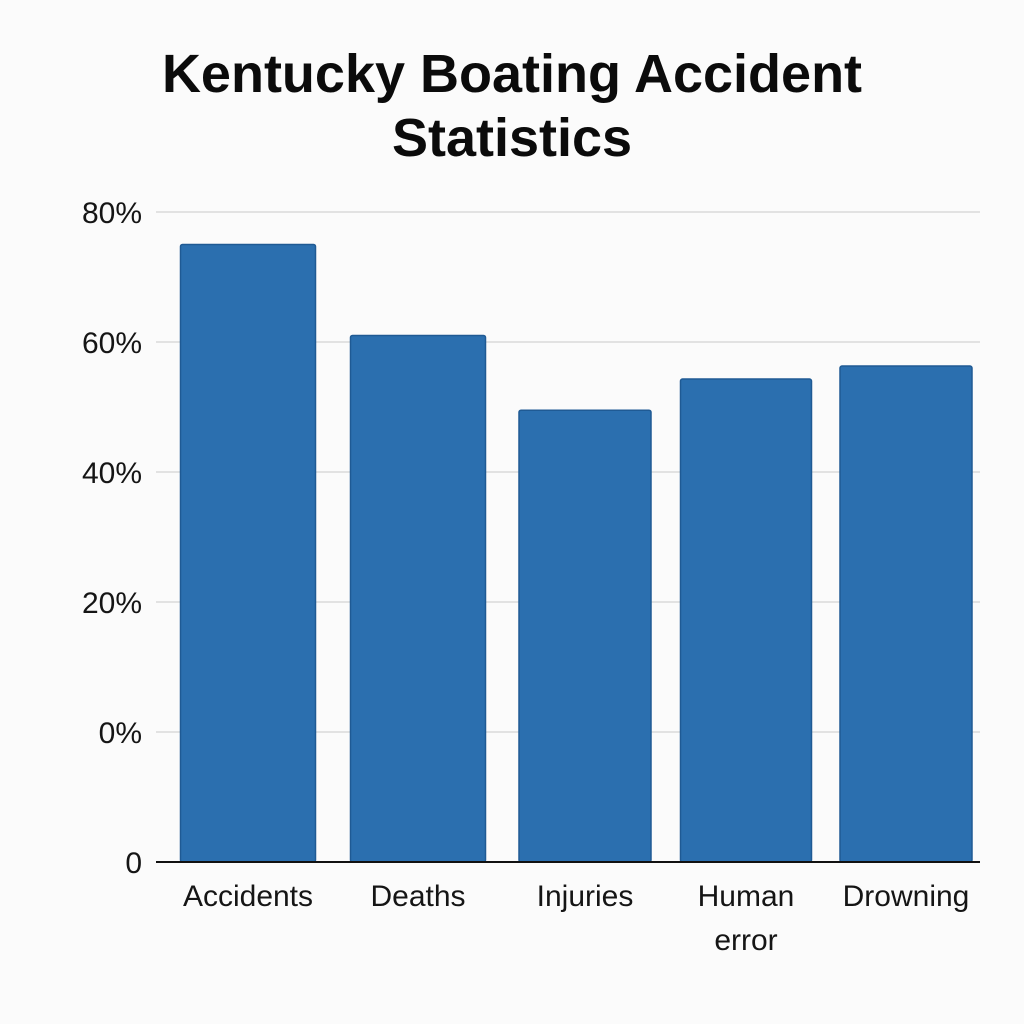  I want to click on y-tick-label: 80%, so click(112, 213).